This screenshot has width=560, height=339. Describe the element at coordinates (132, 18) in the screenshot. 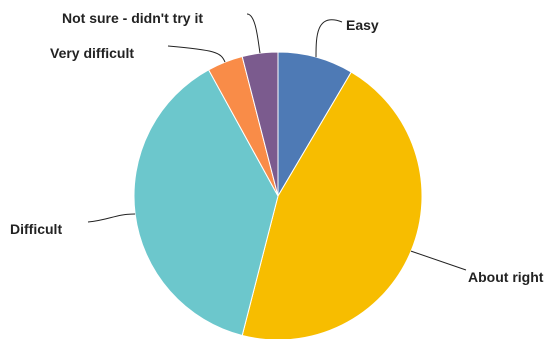

I see `slice-label: Not sure - didn't try it` at that location.